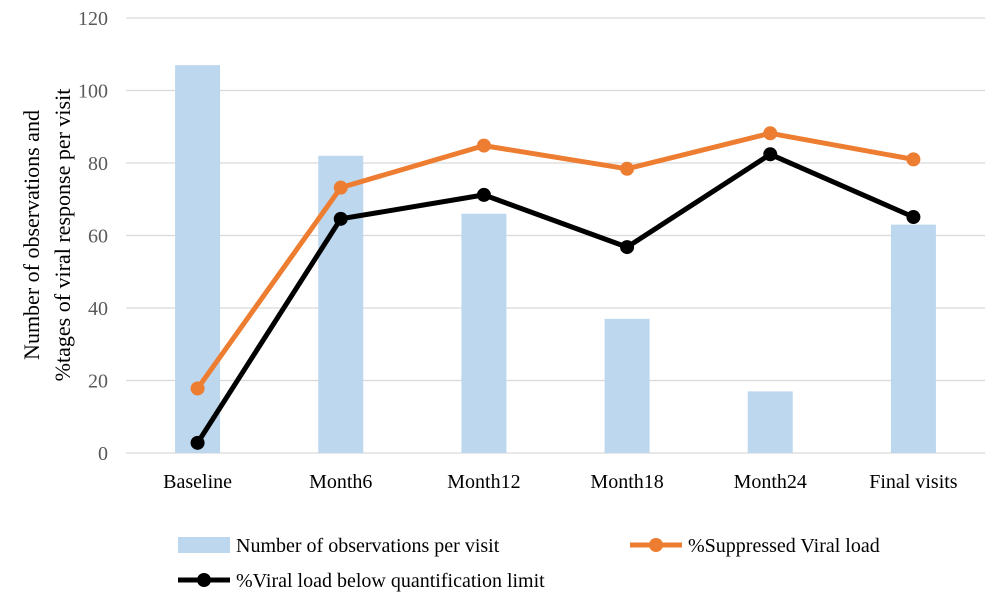  I want to click on y-axis-label-line-1: Number of observations and, so click(31, 235).